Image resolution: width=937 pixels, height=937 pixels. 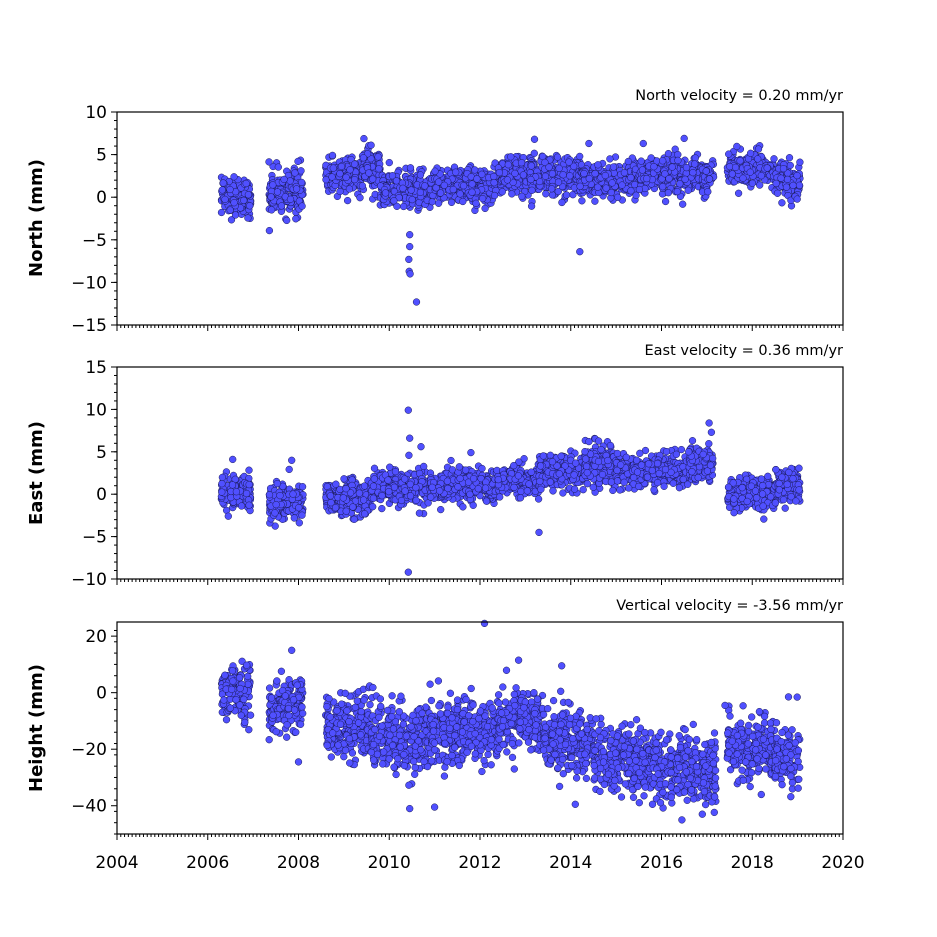 What do you see at coordinates (743, 351) in the screenshot?
I see `east-velocity-label: East velocity = 0.36 mm/yr` at bounding box center [743, 351].